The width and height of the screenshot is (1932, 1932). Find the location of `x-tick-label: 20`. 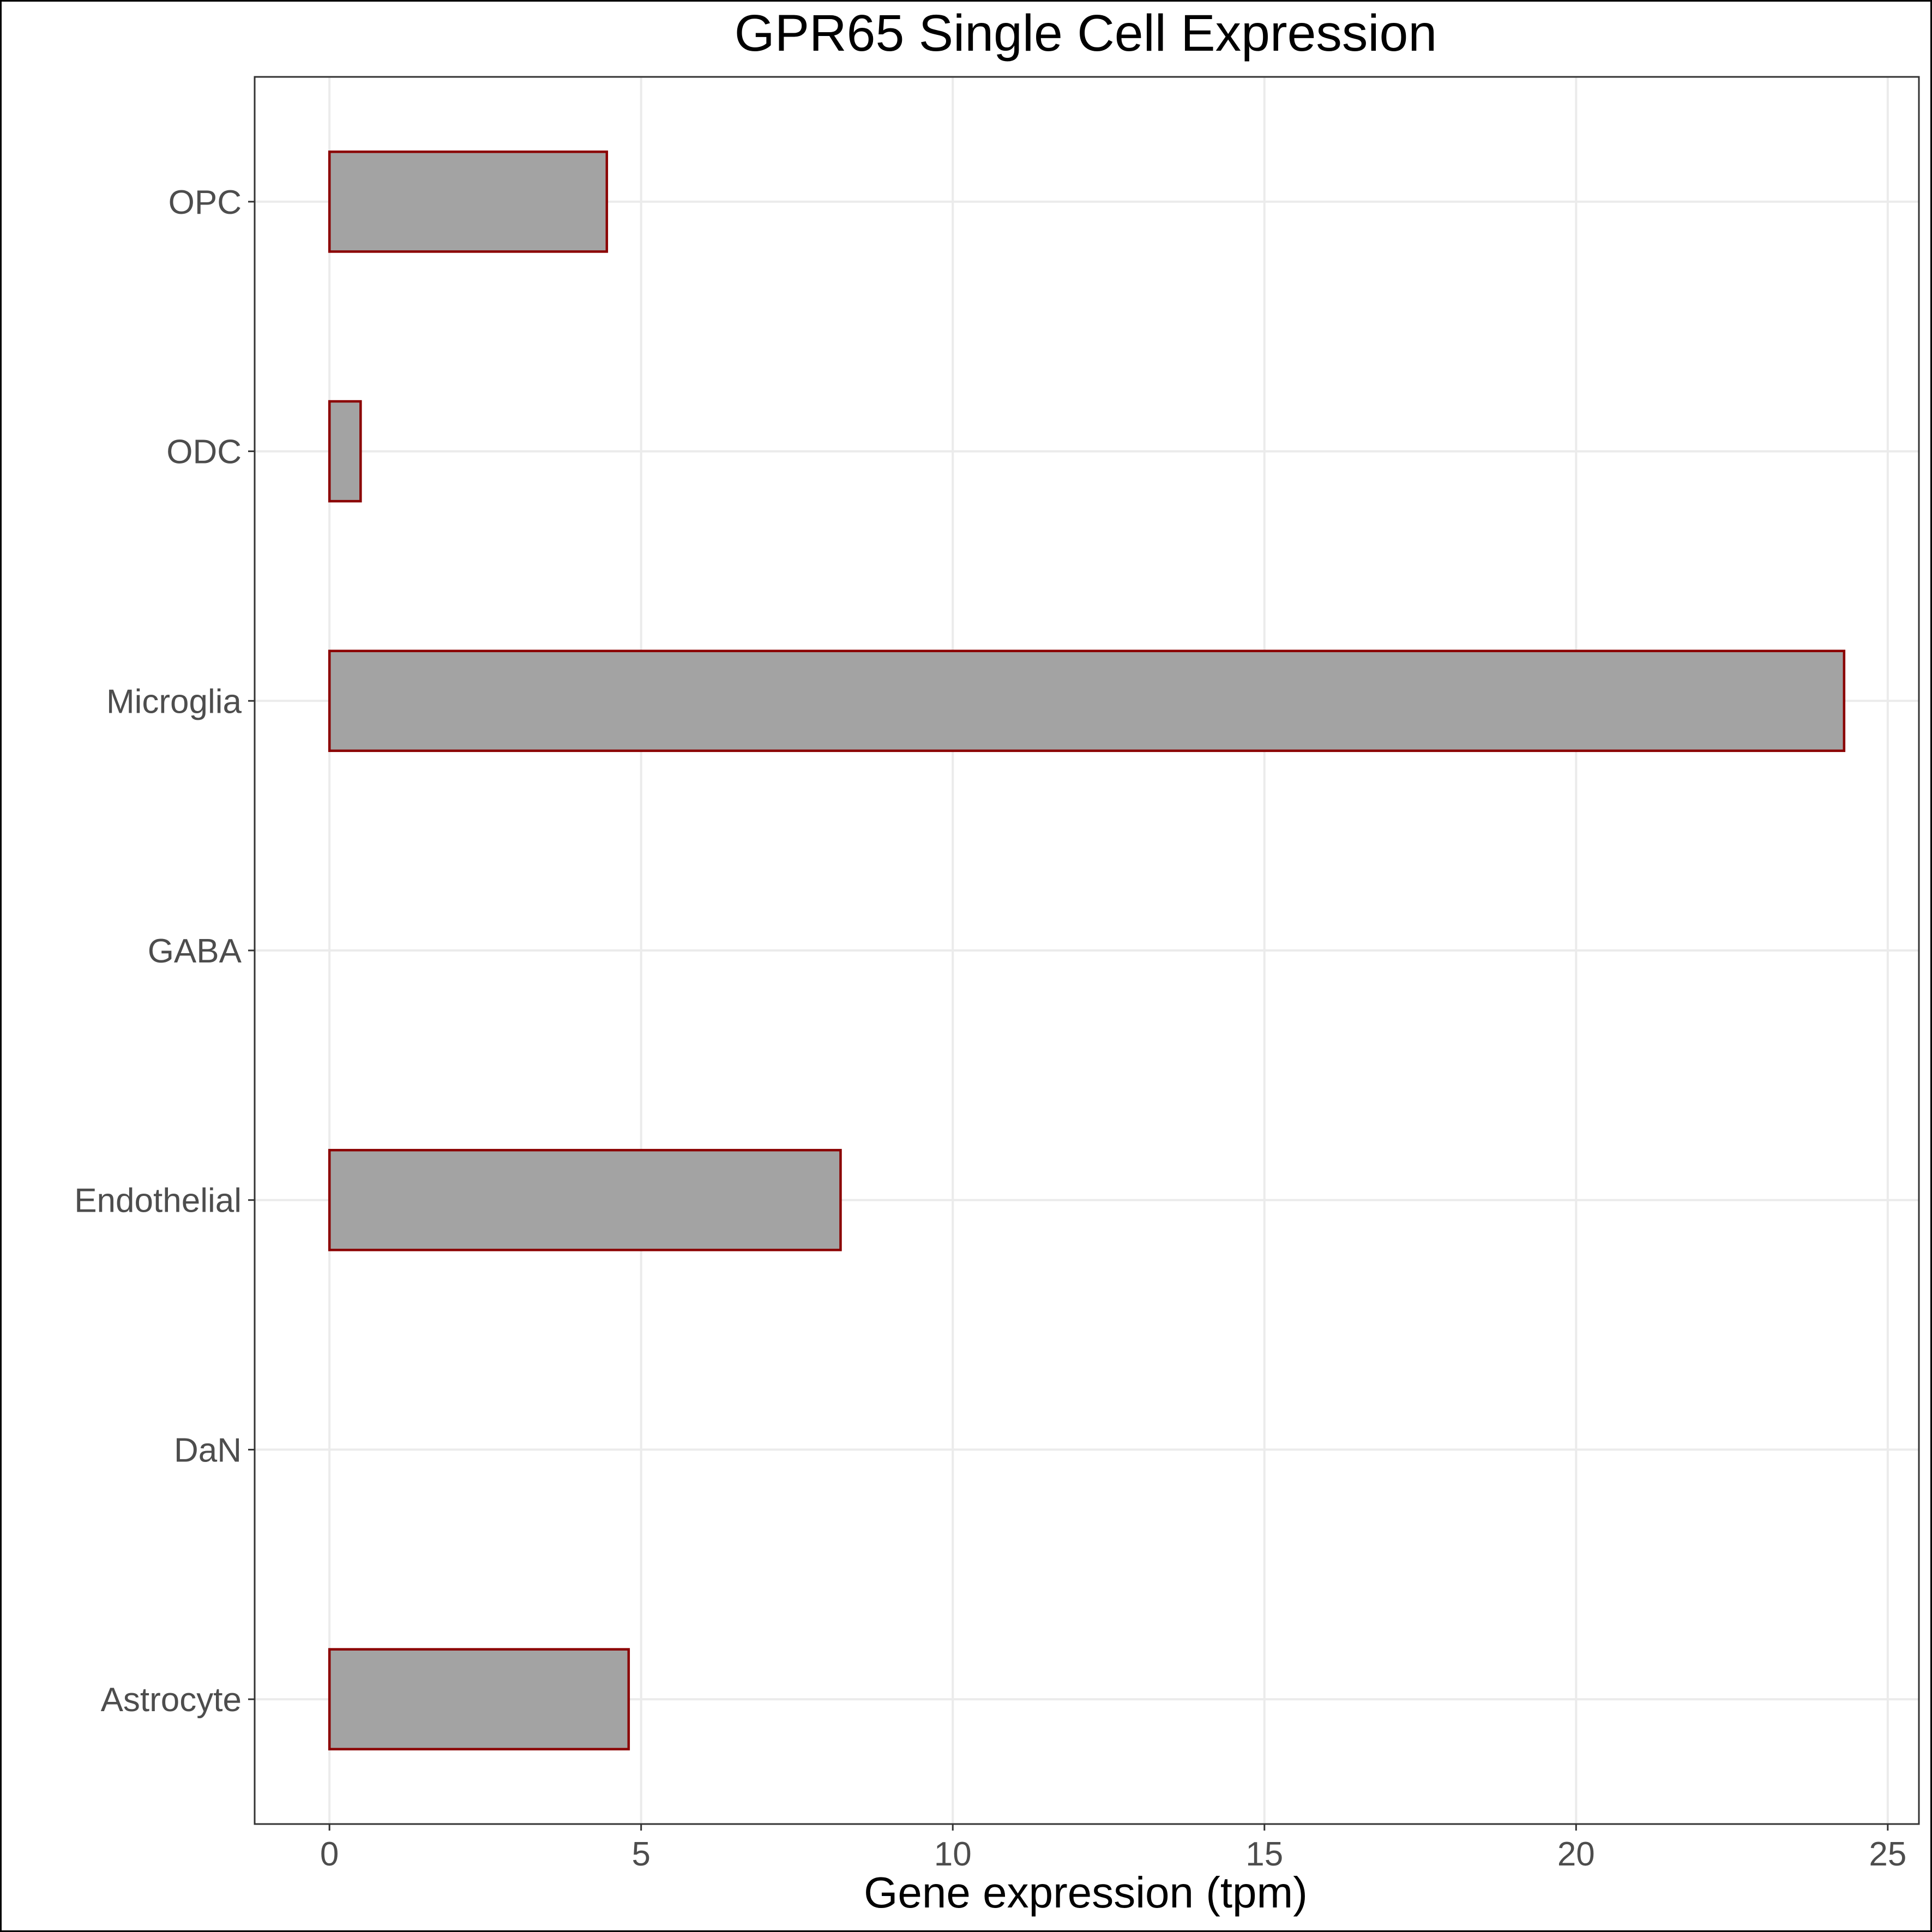

x-tick-label: 20 is located at coordinates (1576, 1854).